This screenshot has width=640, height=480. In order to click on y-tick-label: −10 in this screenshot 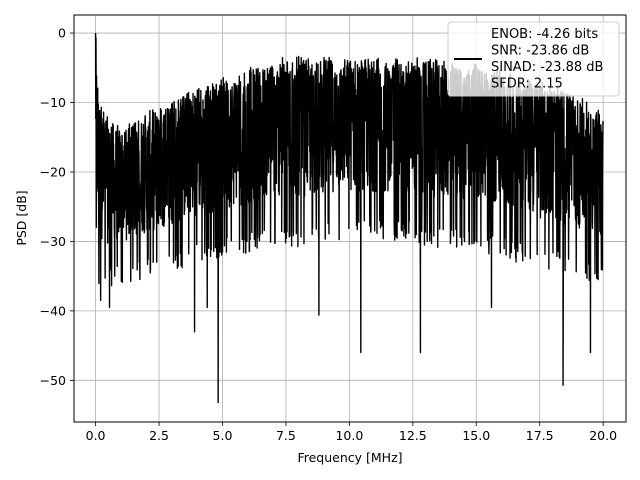, I will do `click(53, 102)`.